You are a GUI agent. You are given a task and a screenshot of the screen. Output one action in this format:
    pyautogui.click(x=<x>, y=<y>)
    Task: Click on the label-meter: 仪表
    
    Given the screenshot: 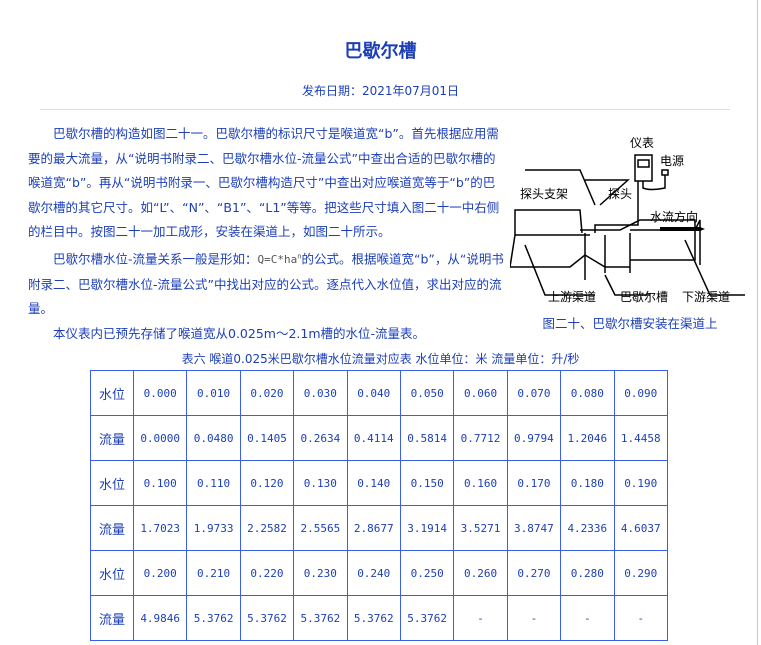 What is the action you would take?
    pyautogui.click(x=642, y=143)
    